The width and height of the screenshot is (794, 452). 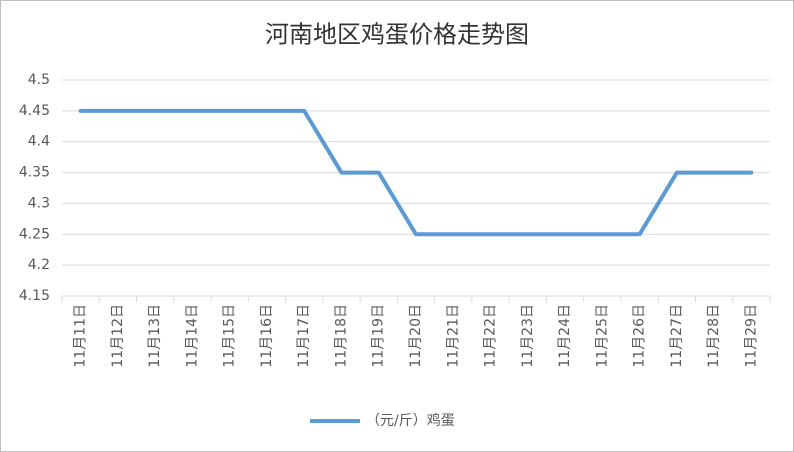 What do you see at coordinates (230, 336) in the screenshot?
I see `x-tick-label: 11月15日` at bounding box center [230, 336].